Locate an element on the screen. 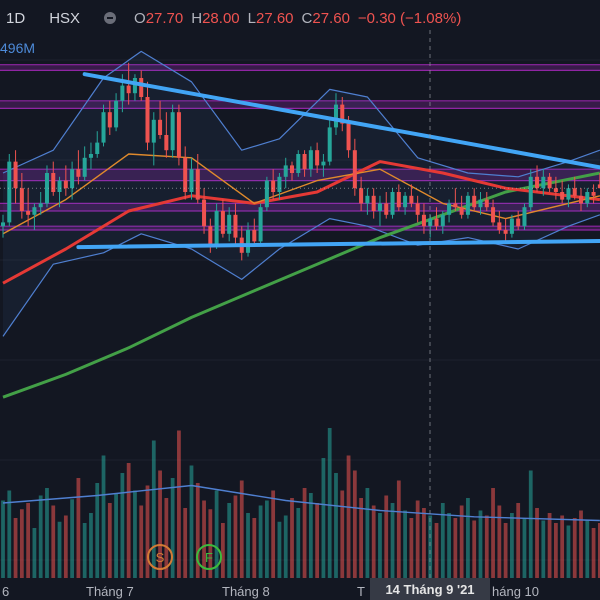 This screenshot has height=600, width=600. x-axis-label-5: háng 10 is located at coordinates (515, 591).